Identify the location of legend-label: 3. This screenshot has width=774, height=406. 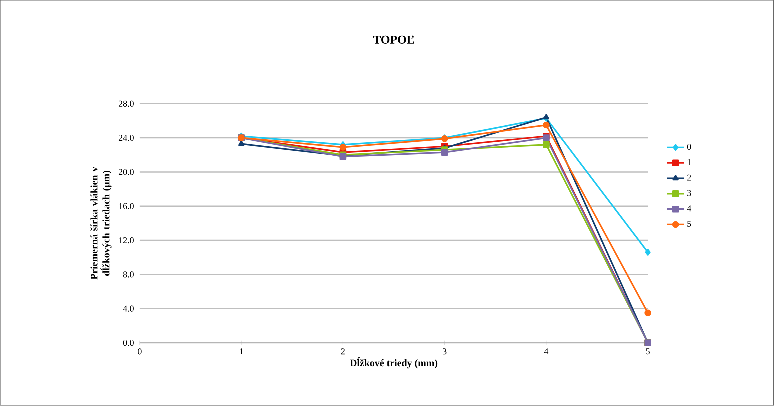
(690, 193).